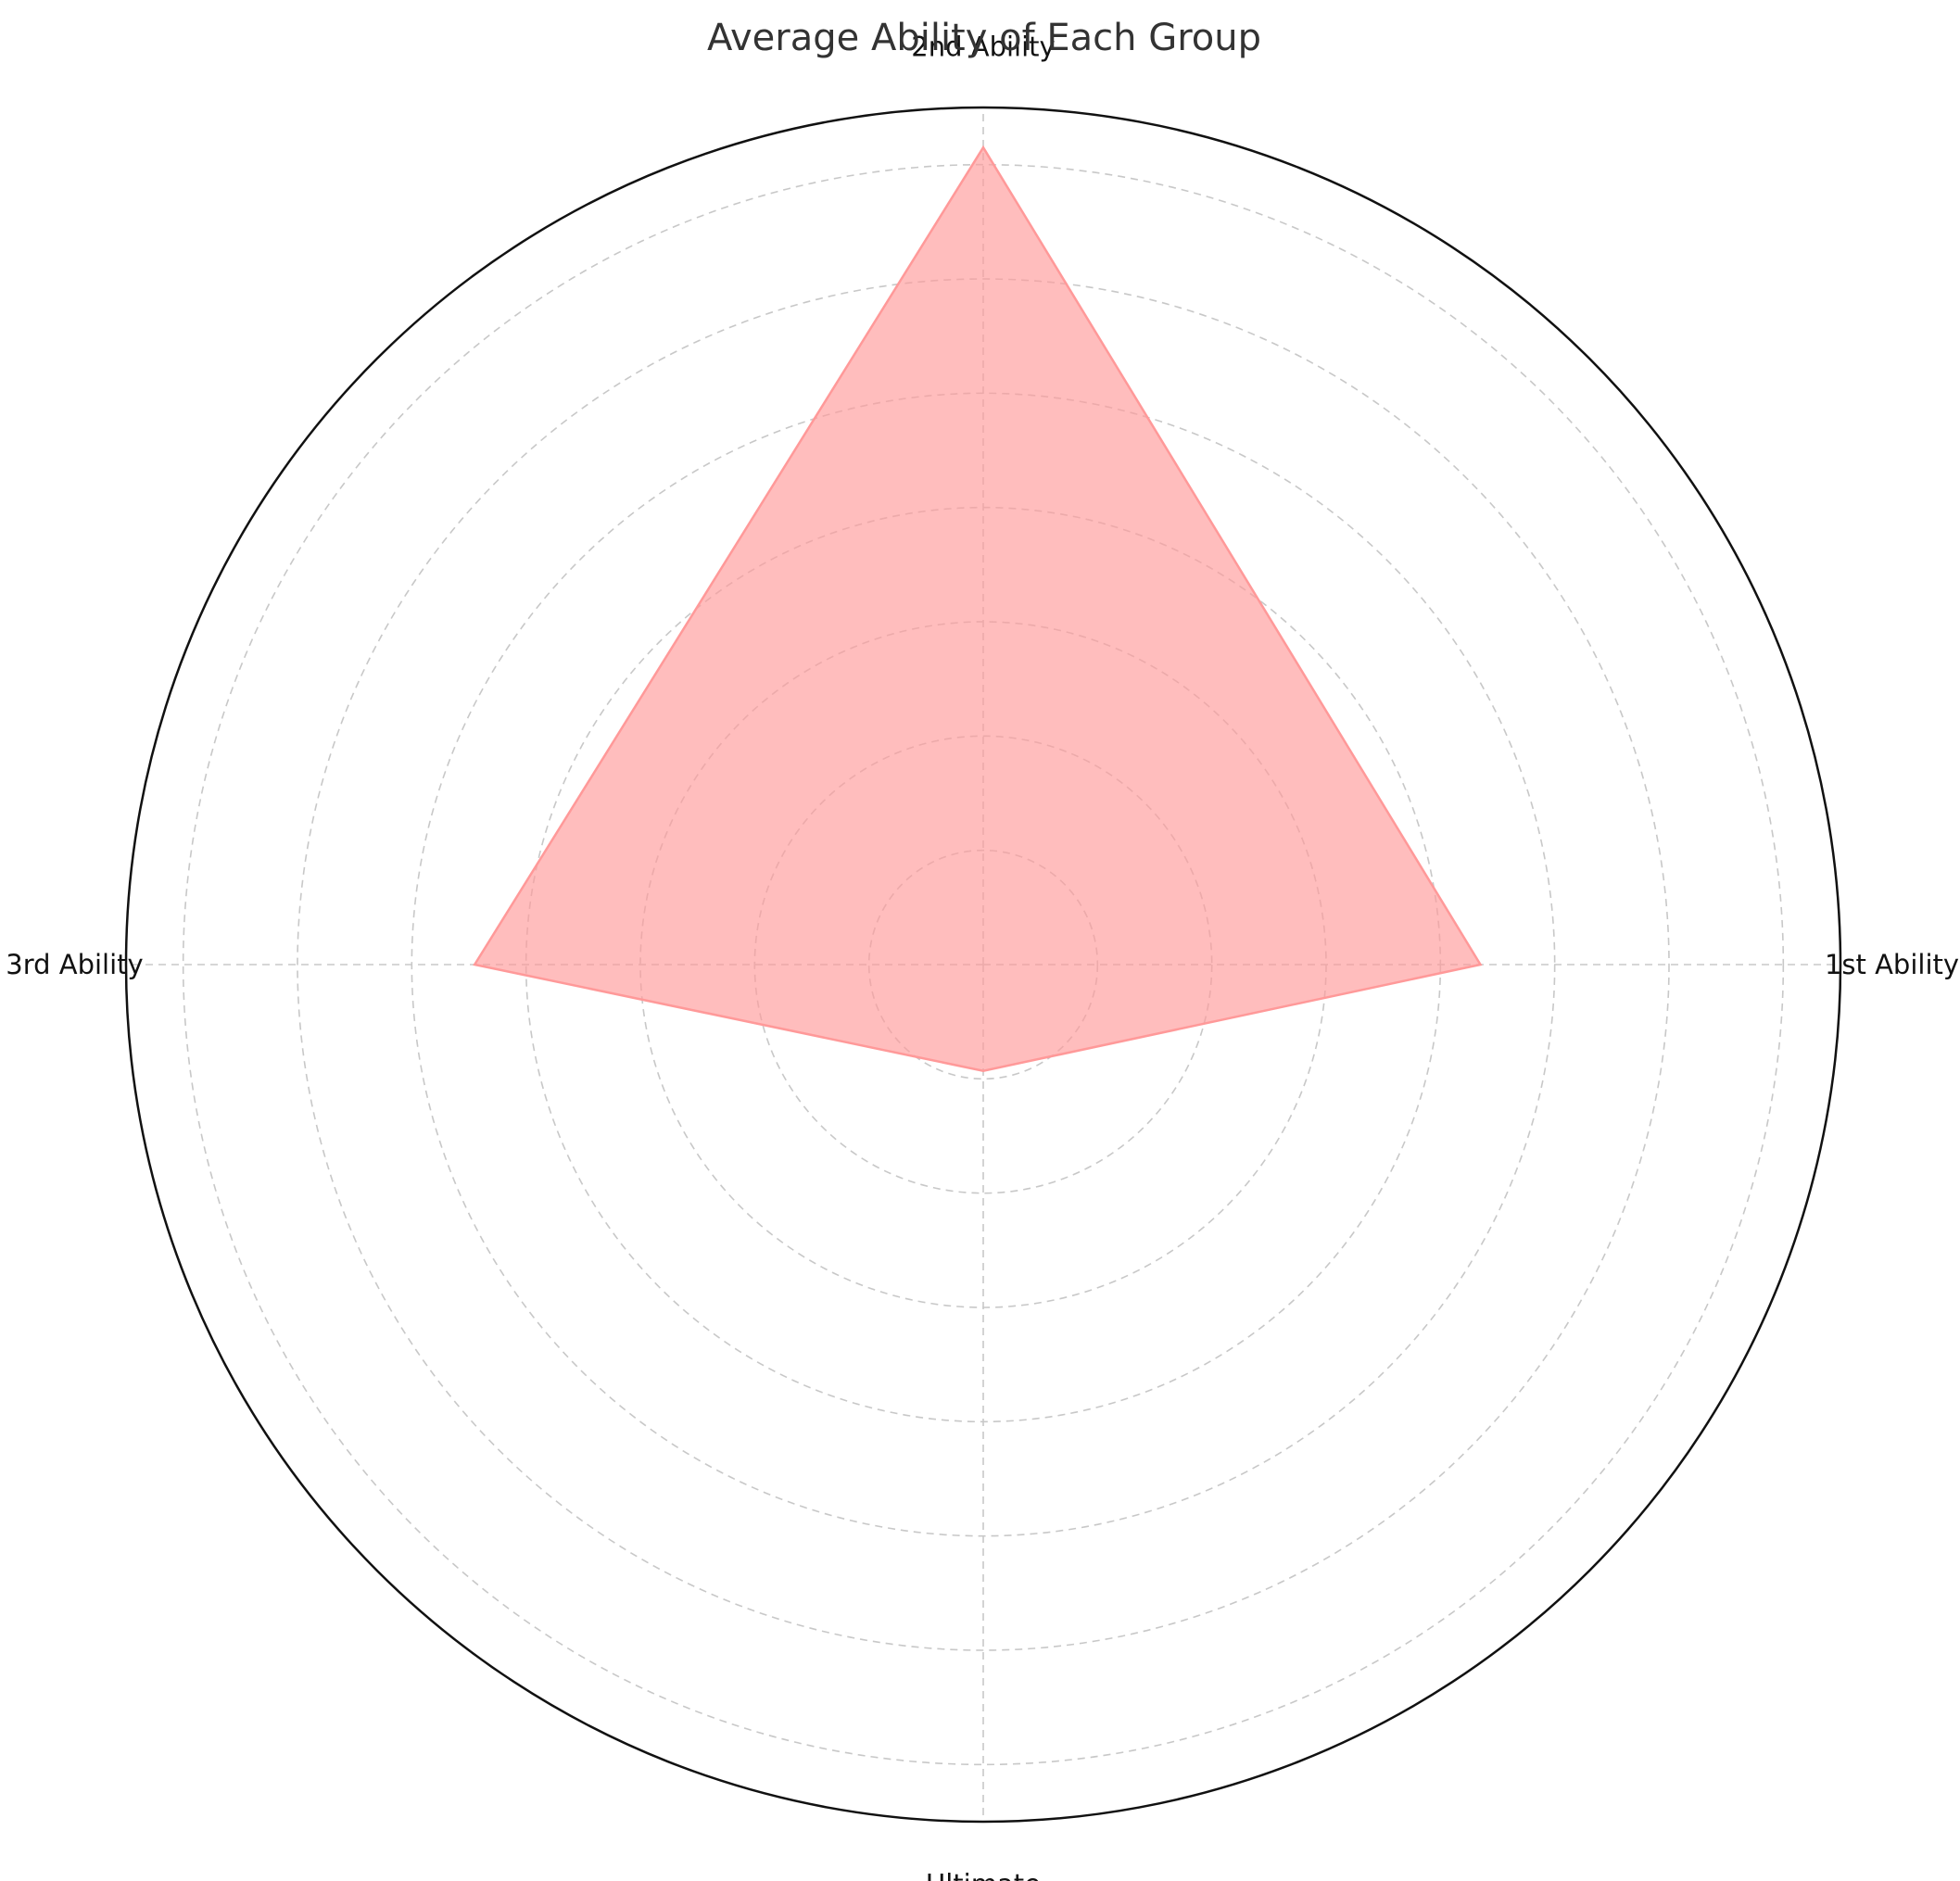 The width and height of the screenshot is (1960, 1881). What do you see at coordinates (1892, 965) in the screenshot?
I see `category-label: 1st Ability` at bounding box center [1892, 965].